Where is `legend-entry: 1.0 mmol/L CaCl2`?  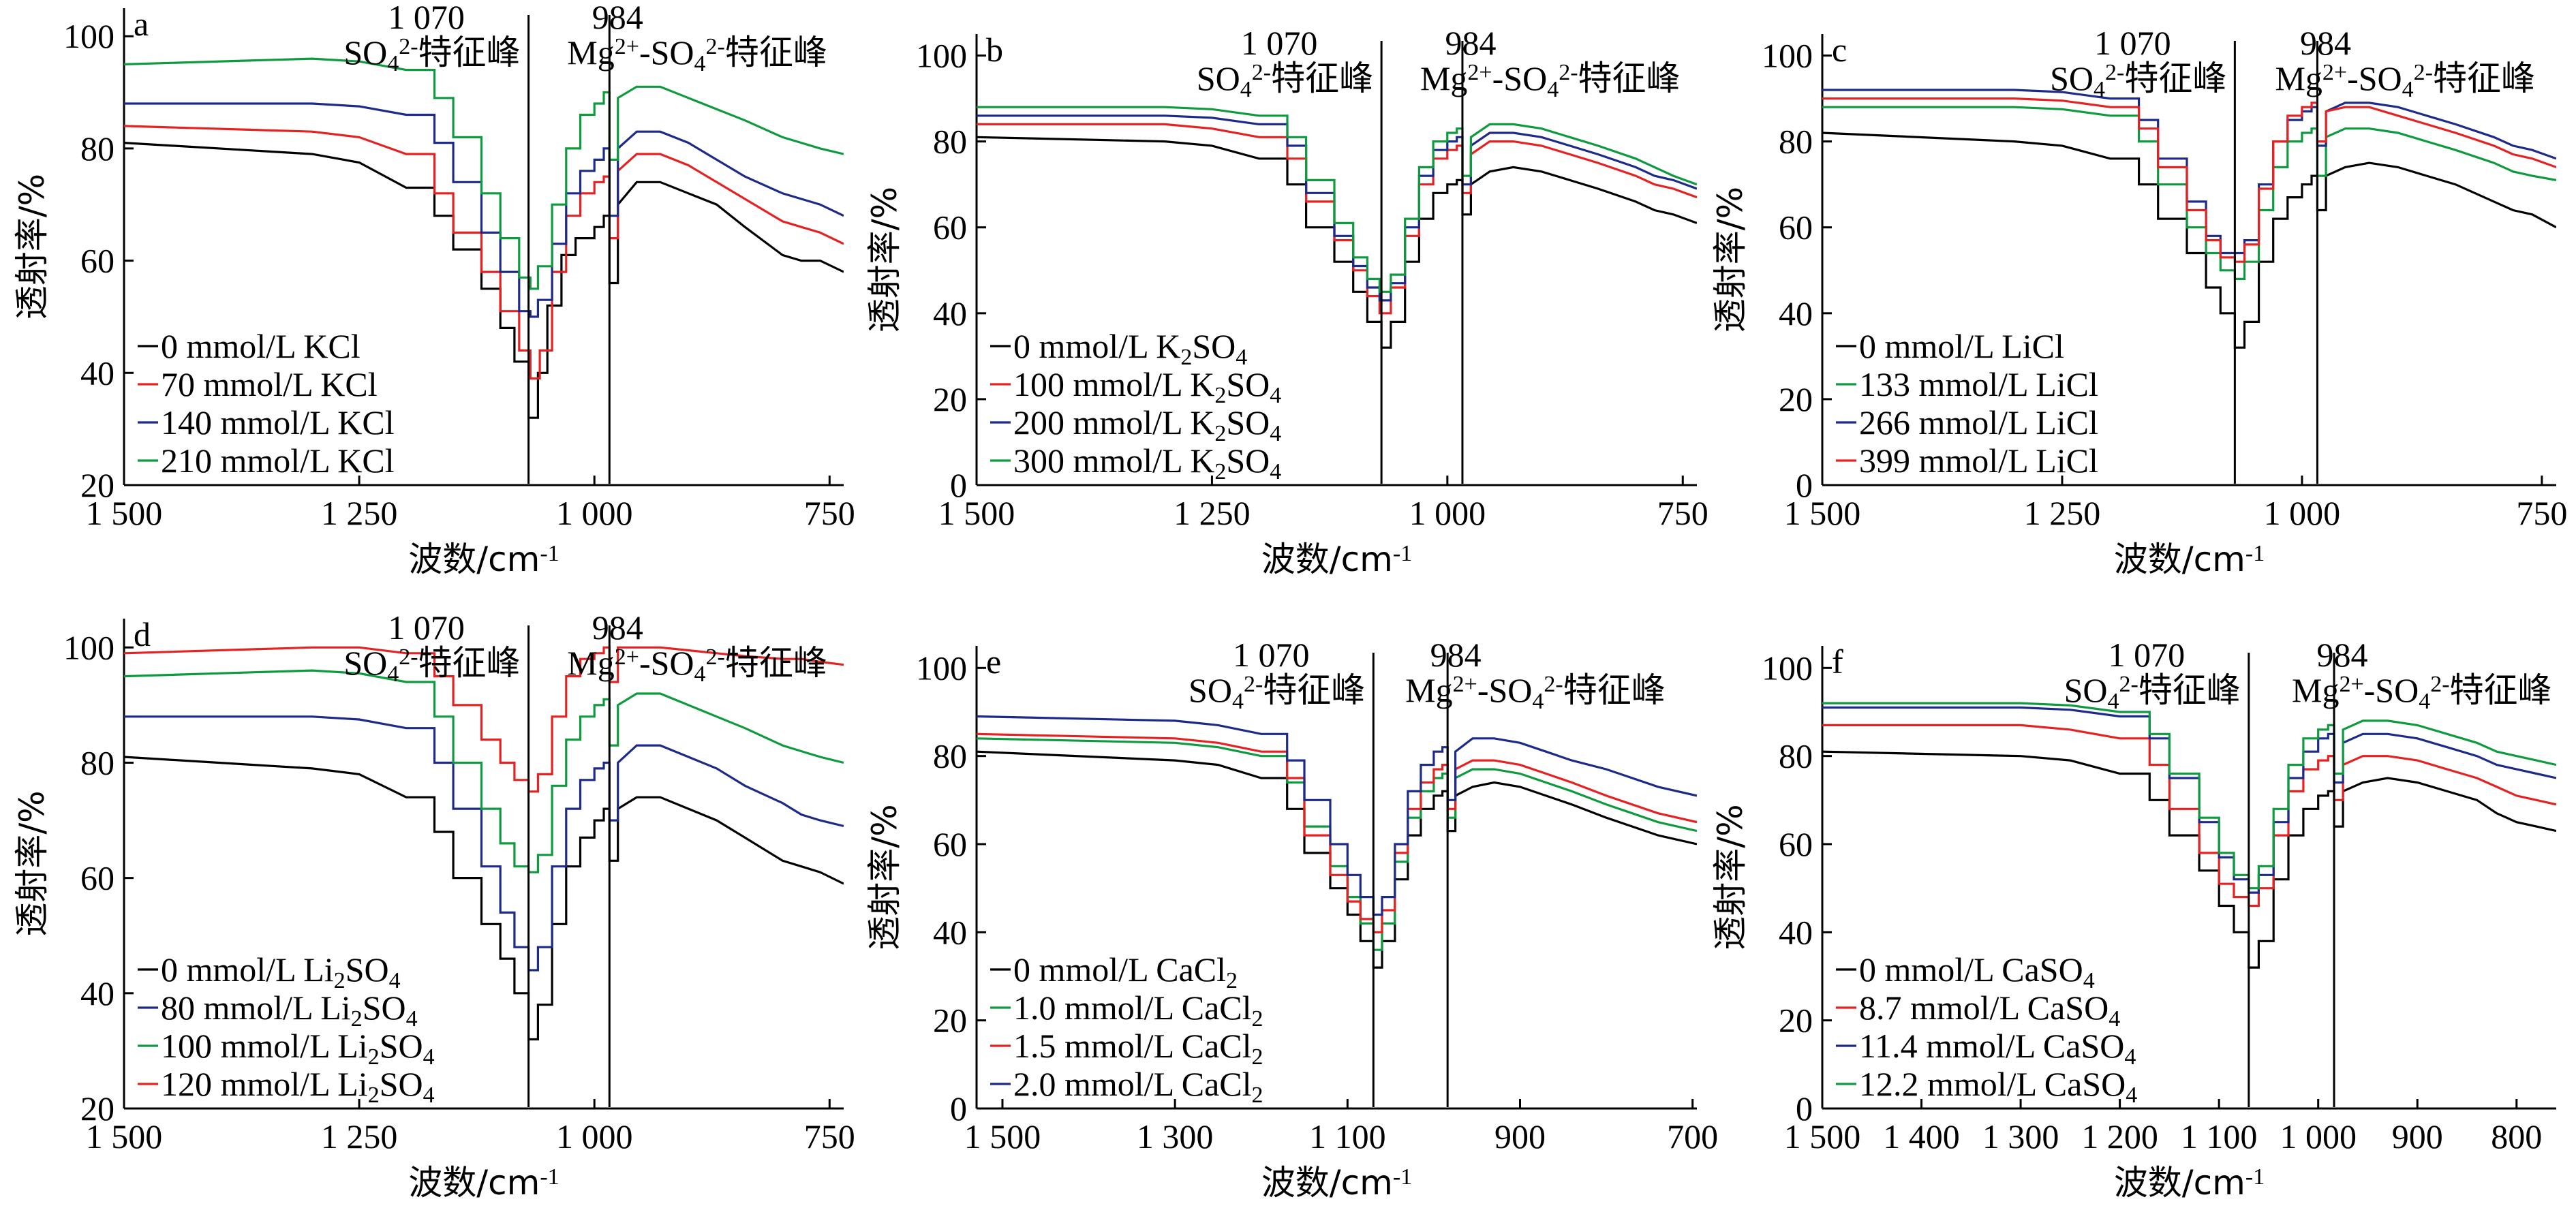 legend-entry: 1.0 mmol/L CaCl2 is located at coordinates (1138, 1010).